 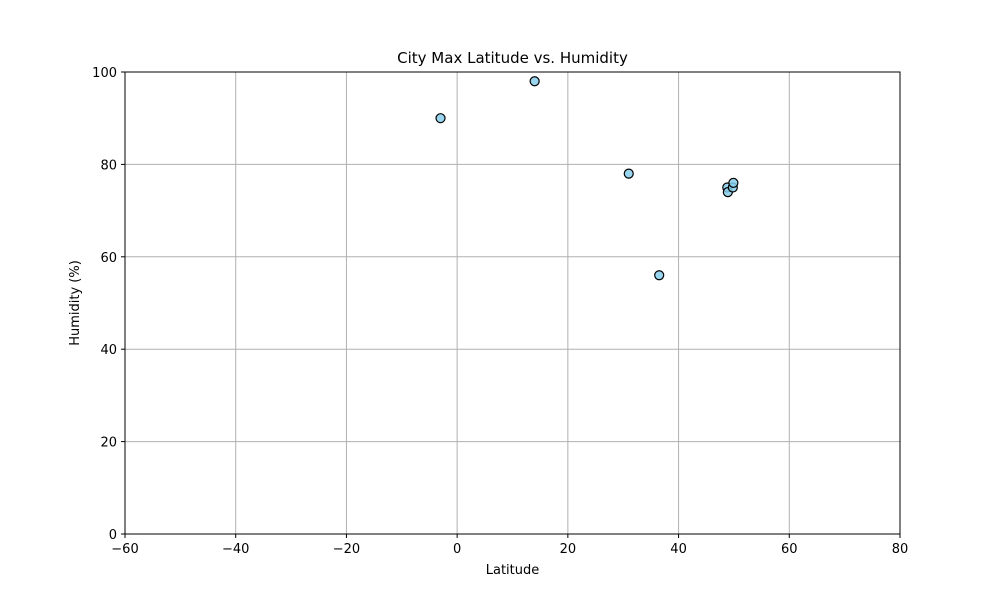 I want to click on y-tick-label: 40, so click(x=108, y=350).